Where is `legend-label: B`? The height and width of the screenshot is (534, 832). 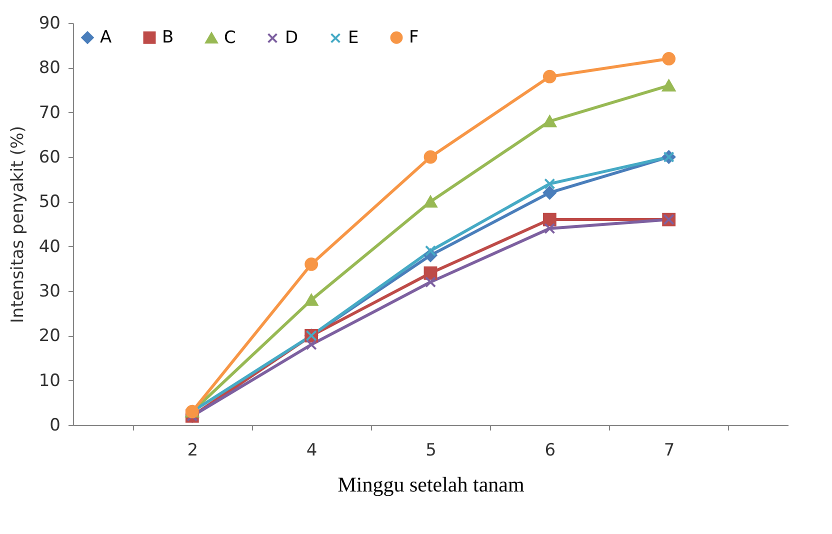
legend-label: B is located at coordinates (168, 38).